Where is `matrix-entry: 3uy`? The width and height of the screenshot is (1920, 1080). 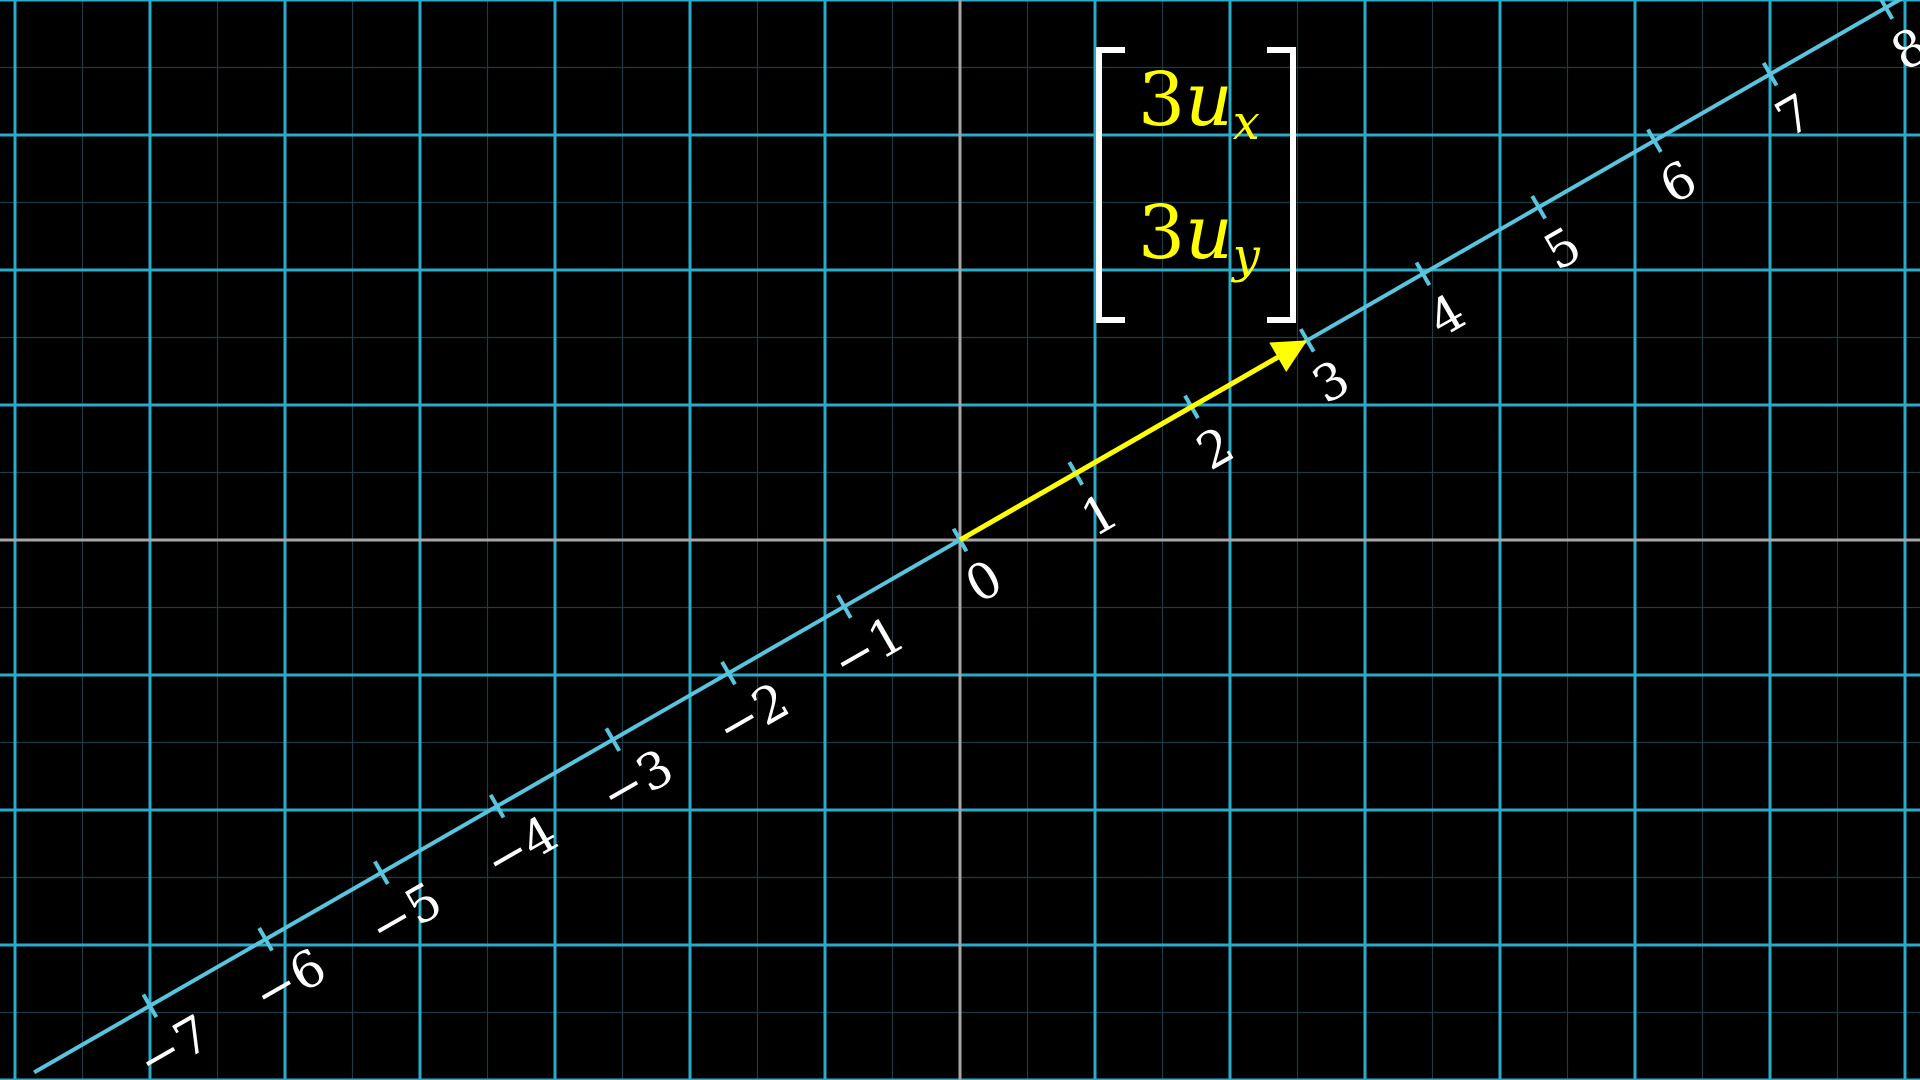 matrix-entry: 3uy is located at coordinates (1199, 237).